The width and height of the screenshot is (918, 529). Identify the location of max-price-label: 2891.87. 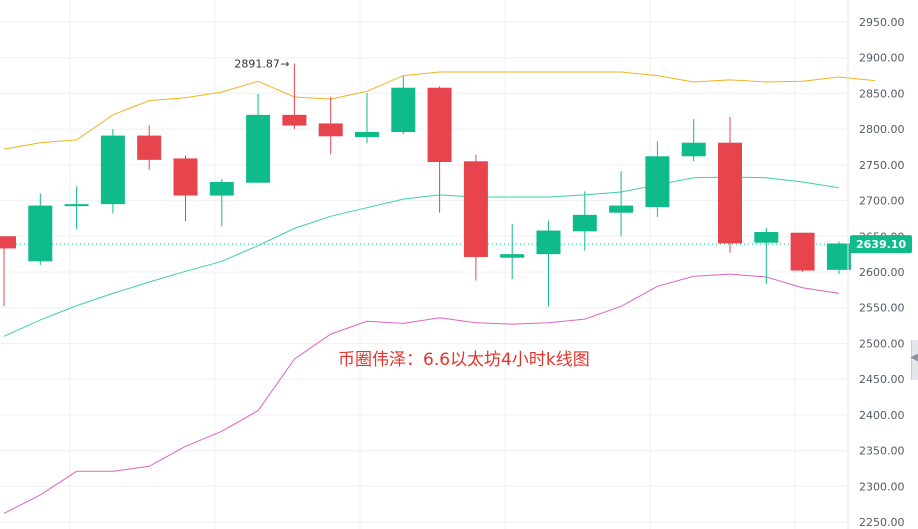
(257, 64).